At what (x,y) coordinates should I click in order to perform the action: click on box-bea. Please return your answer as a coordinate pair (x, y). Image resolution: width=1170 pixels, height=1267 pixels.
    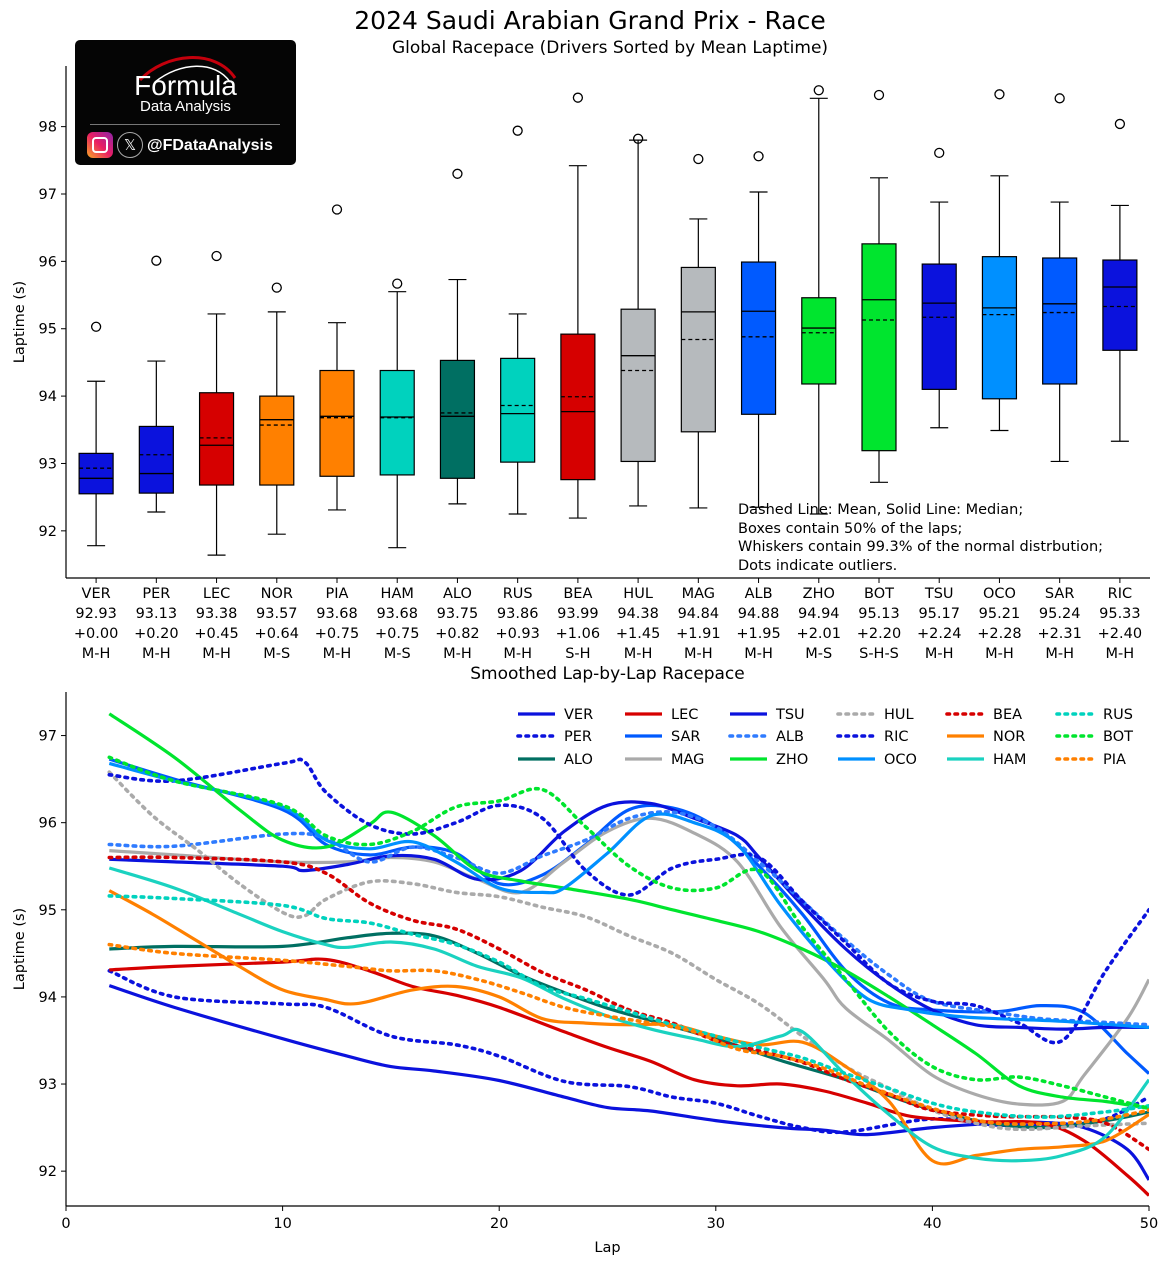
    Looking at the image, I should click on (578, 305).